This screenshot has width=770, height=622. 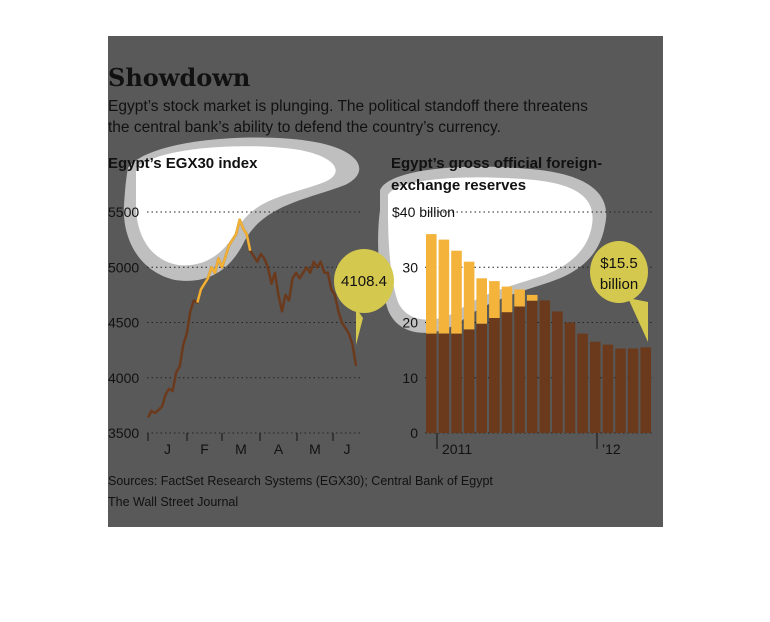 What do you see at coordinates (611, 449) in the screenshot?
I see `reserves-x-tick-label: ’12` at bounding box center [611, 449].